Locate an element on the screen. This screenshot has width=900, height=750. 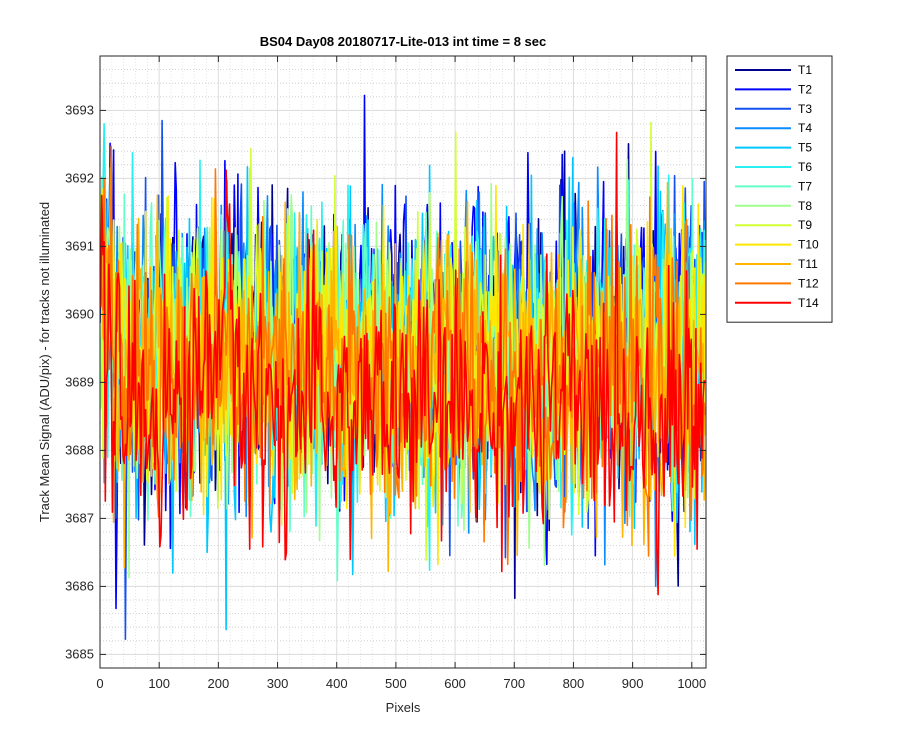
legend-label-t11: T11 is located at coordinates (808, 264).